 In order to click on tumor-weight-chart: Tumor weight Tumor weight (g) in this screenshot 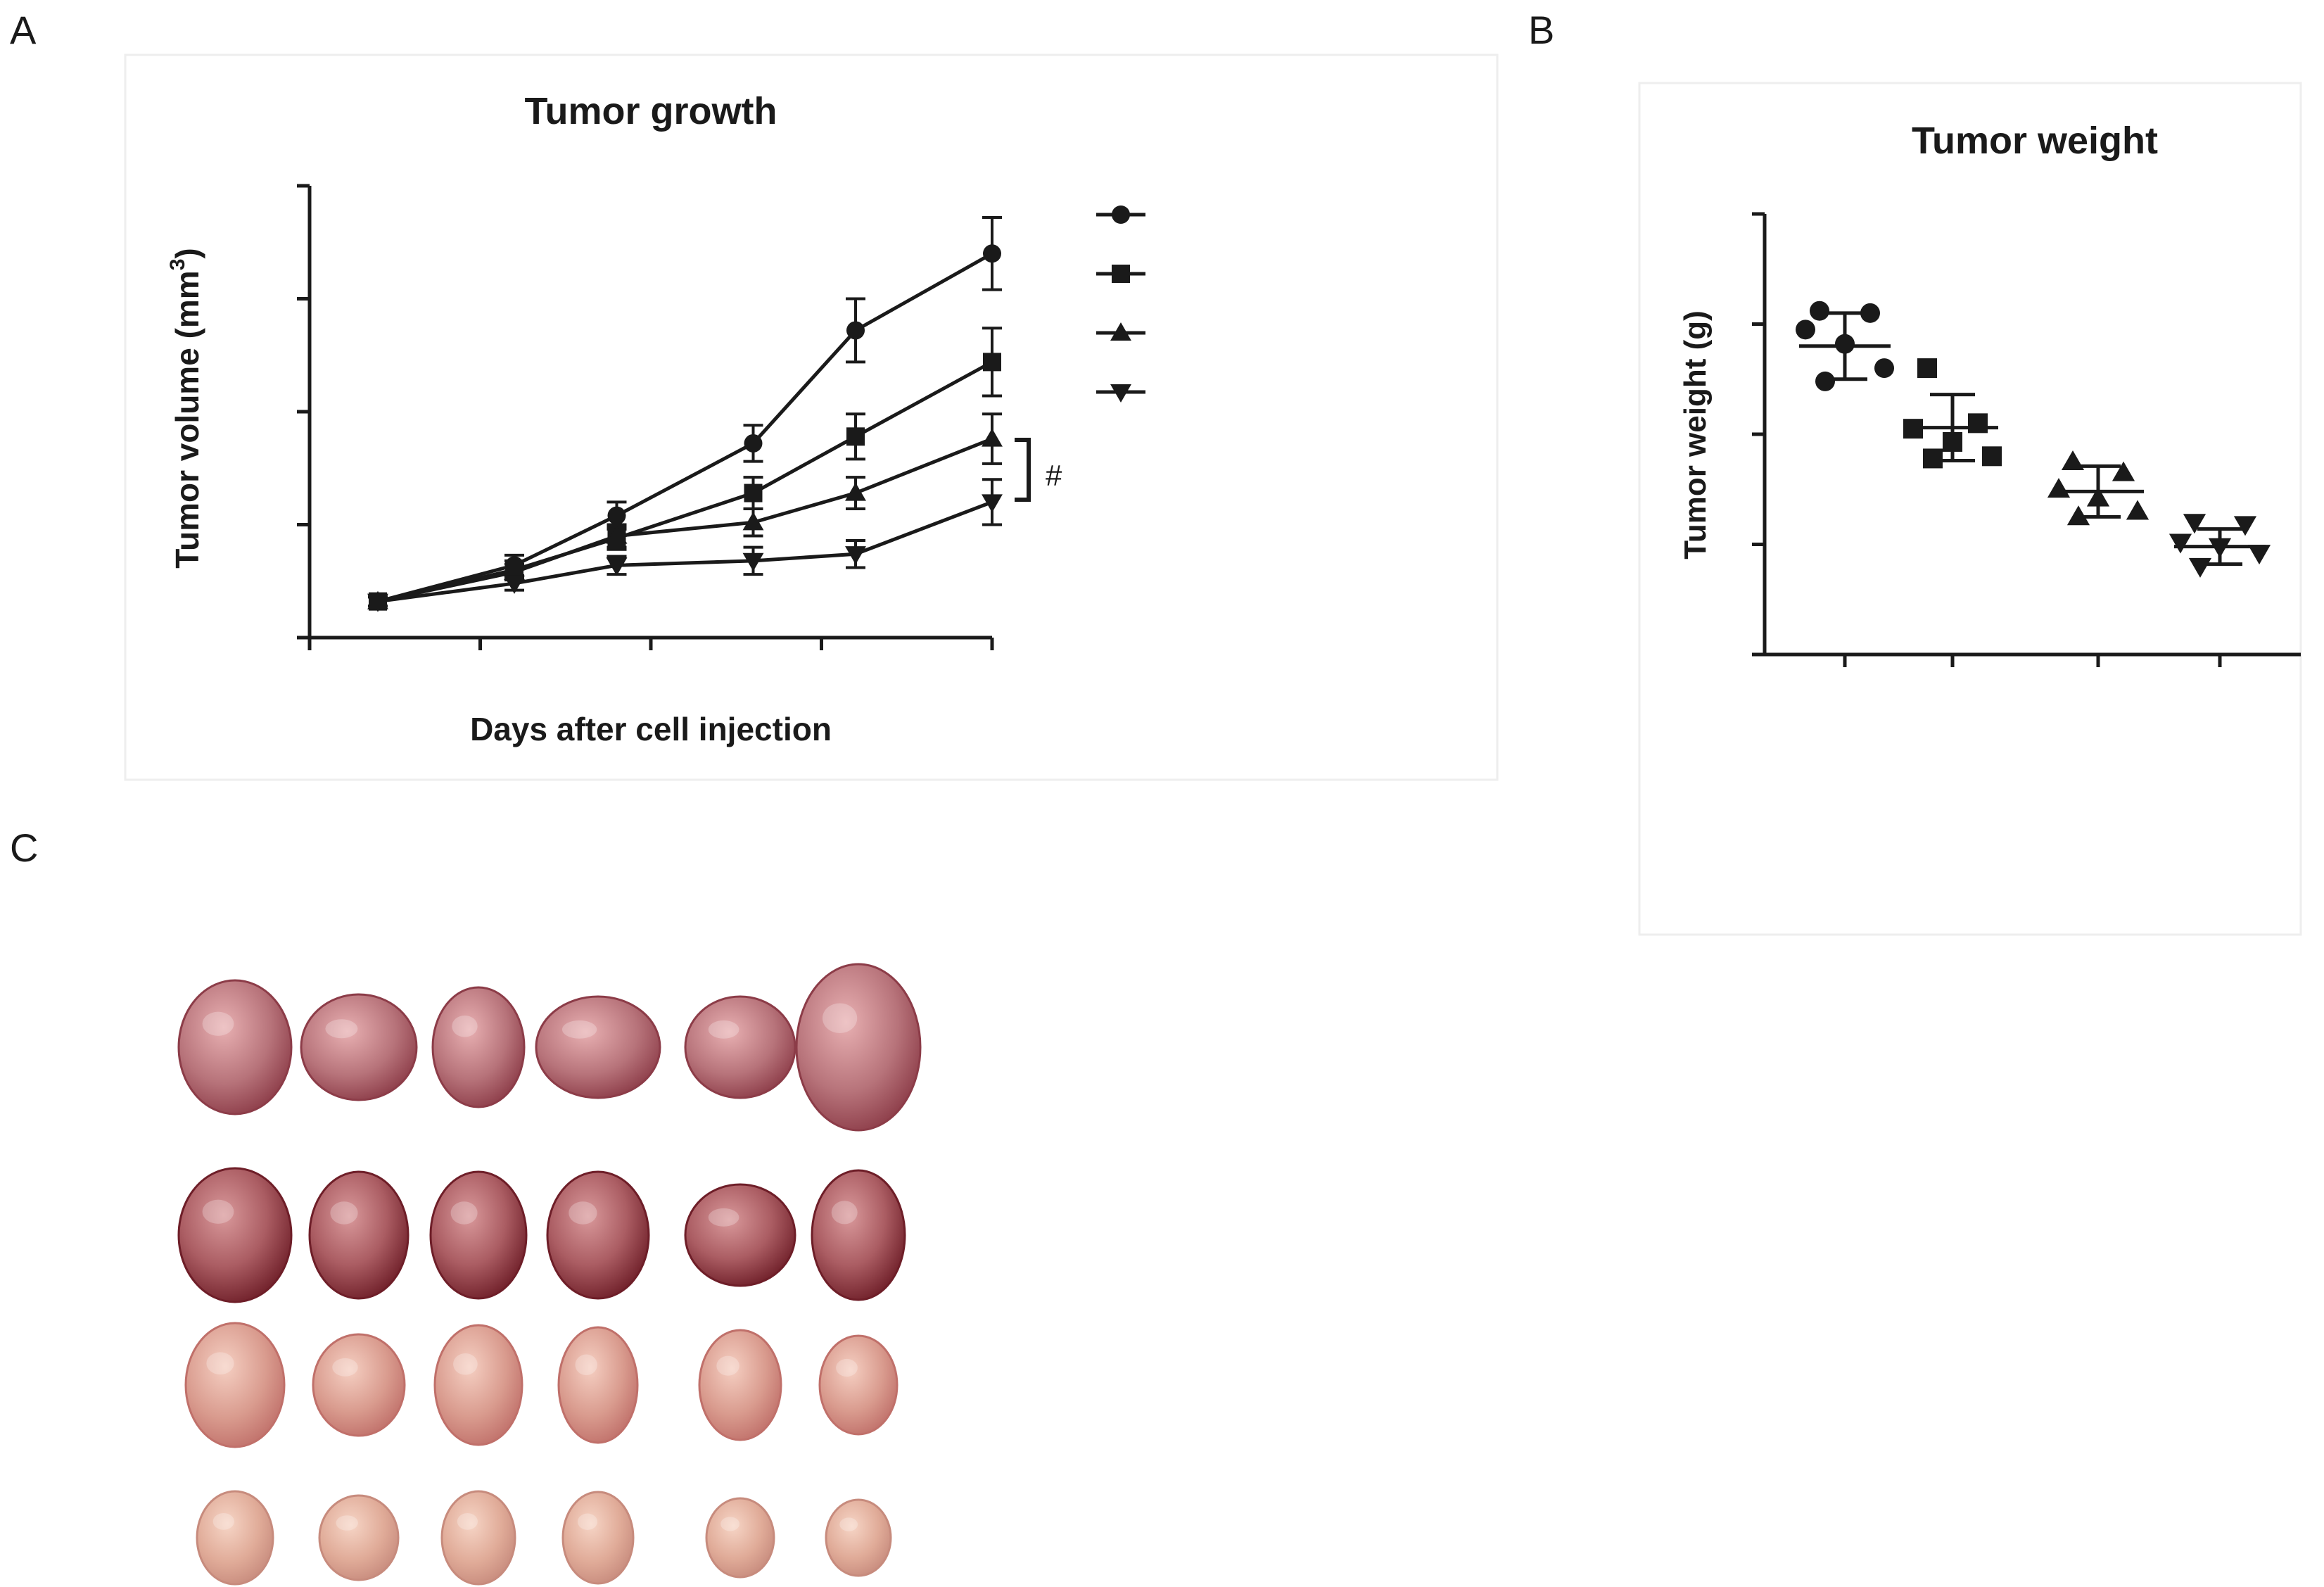, I will do `click(1989, 393)`.